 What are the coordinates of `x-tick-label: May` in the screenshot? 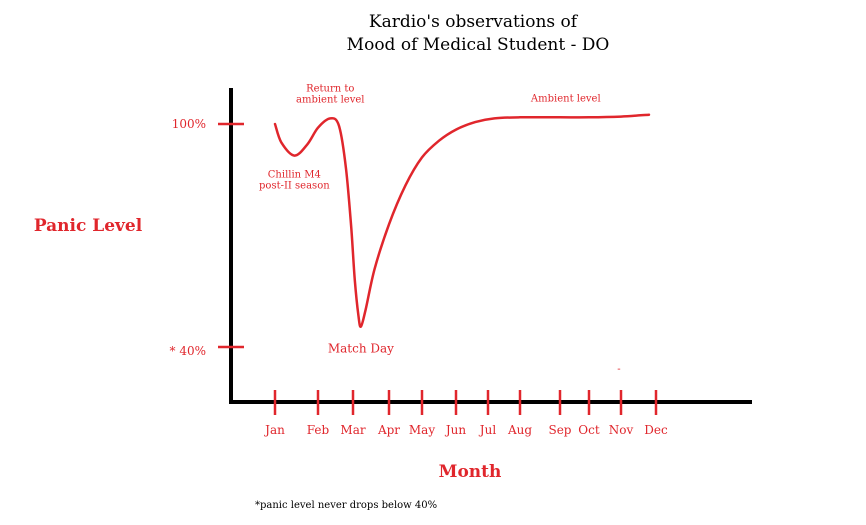 It's located at (422, 430).